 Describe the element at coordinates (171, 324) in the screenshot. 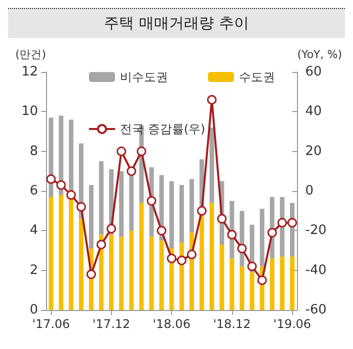

I see `x-tick-label: '18.06` at that location.